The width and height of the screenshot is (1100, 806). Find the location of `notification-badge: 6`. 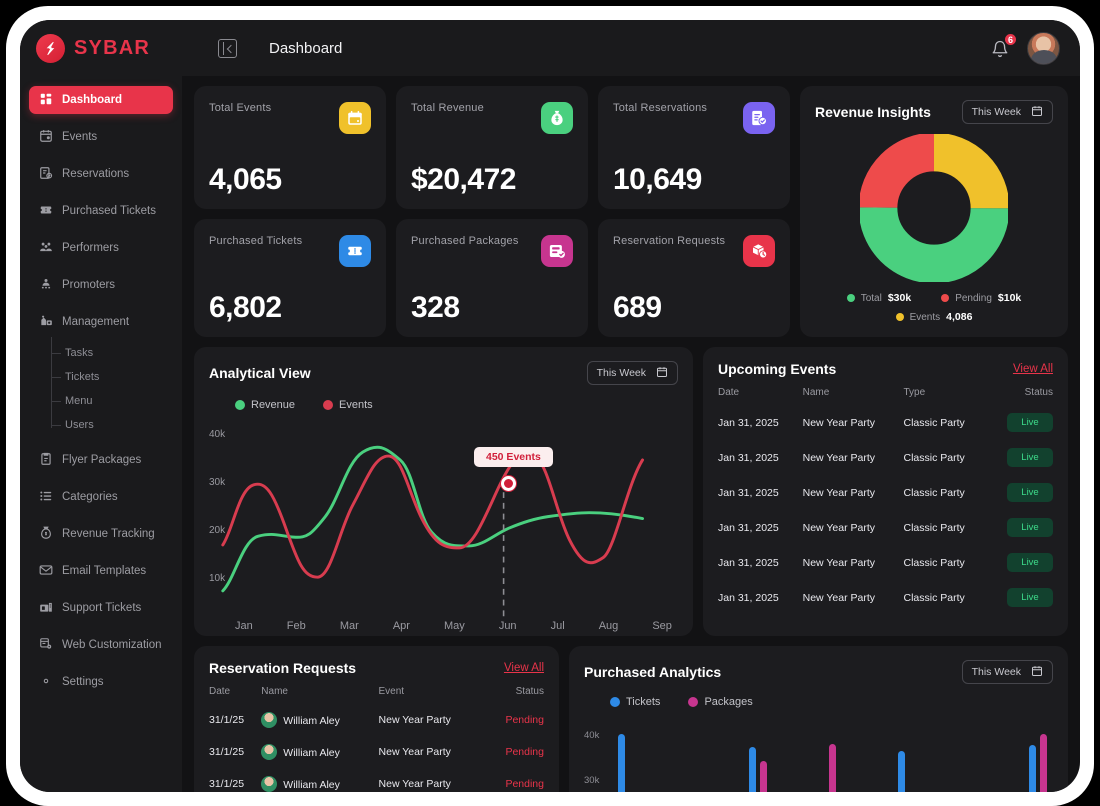

notification-badge: 6 is located at coordinates (1010, 39).